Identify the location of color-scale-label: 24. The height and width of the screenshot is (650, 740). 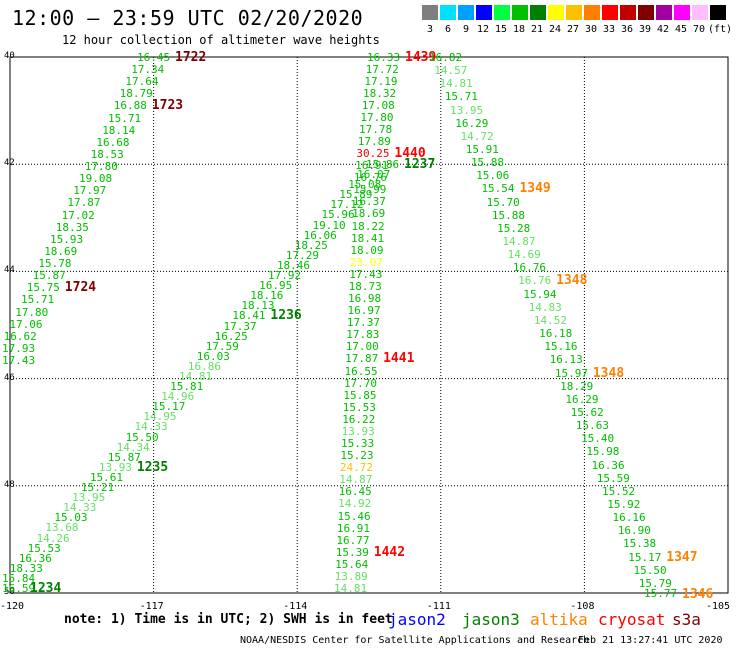
(555, 29).